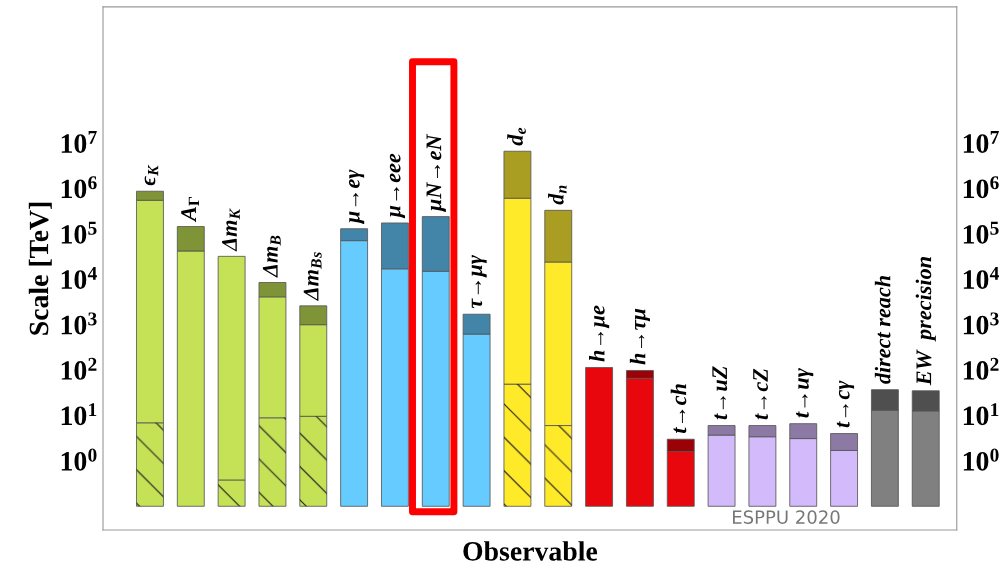 This screenshot has height=573, width=1005. Describe the element at coordinates (805, 393) in the screenshot. I see `x-tick-label: t→uγ` at that location.